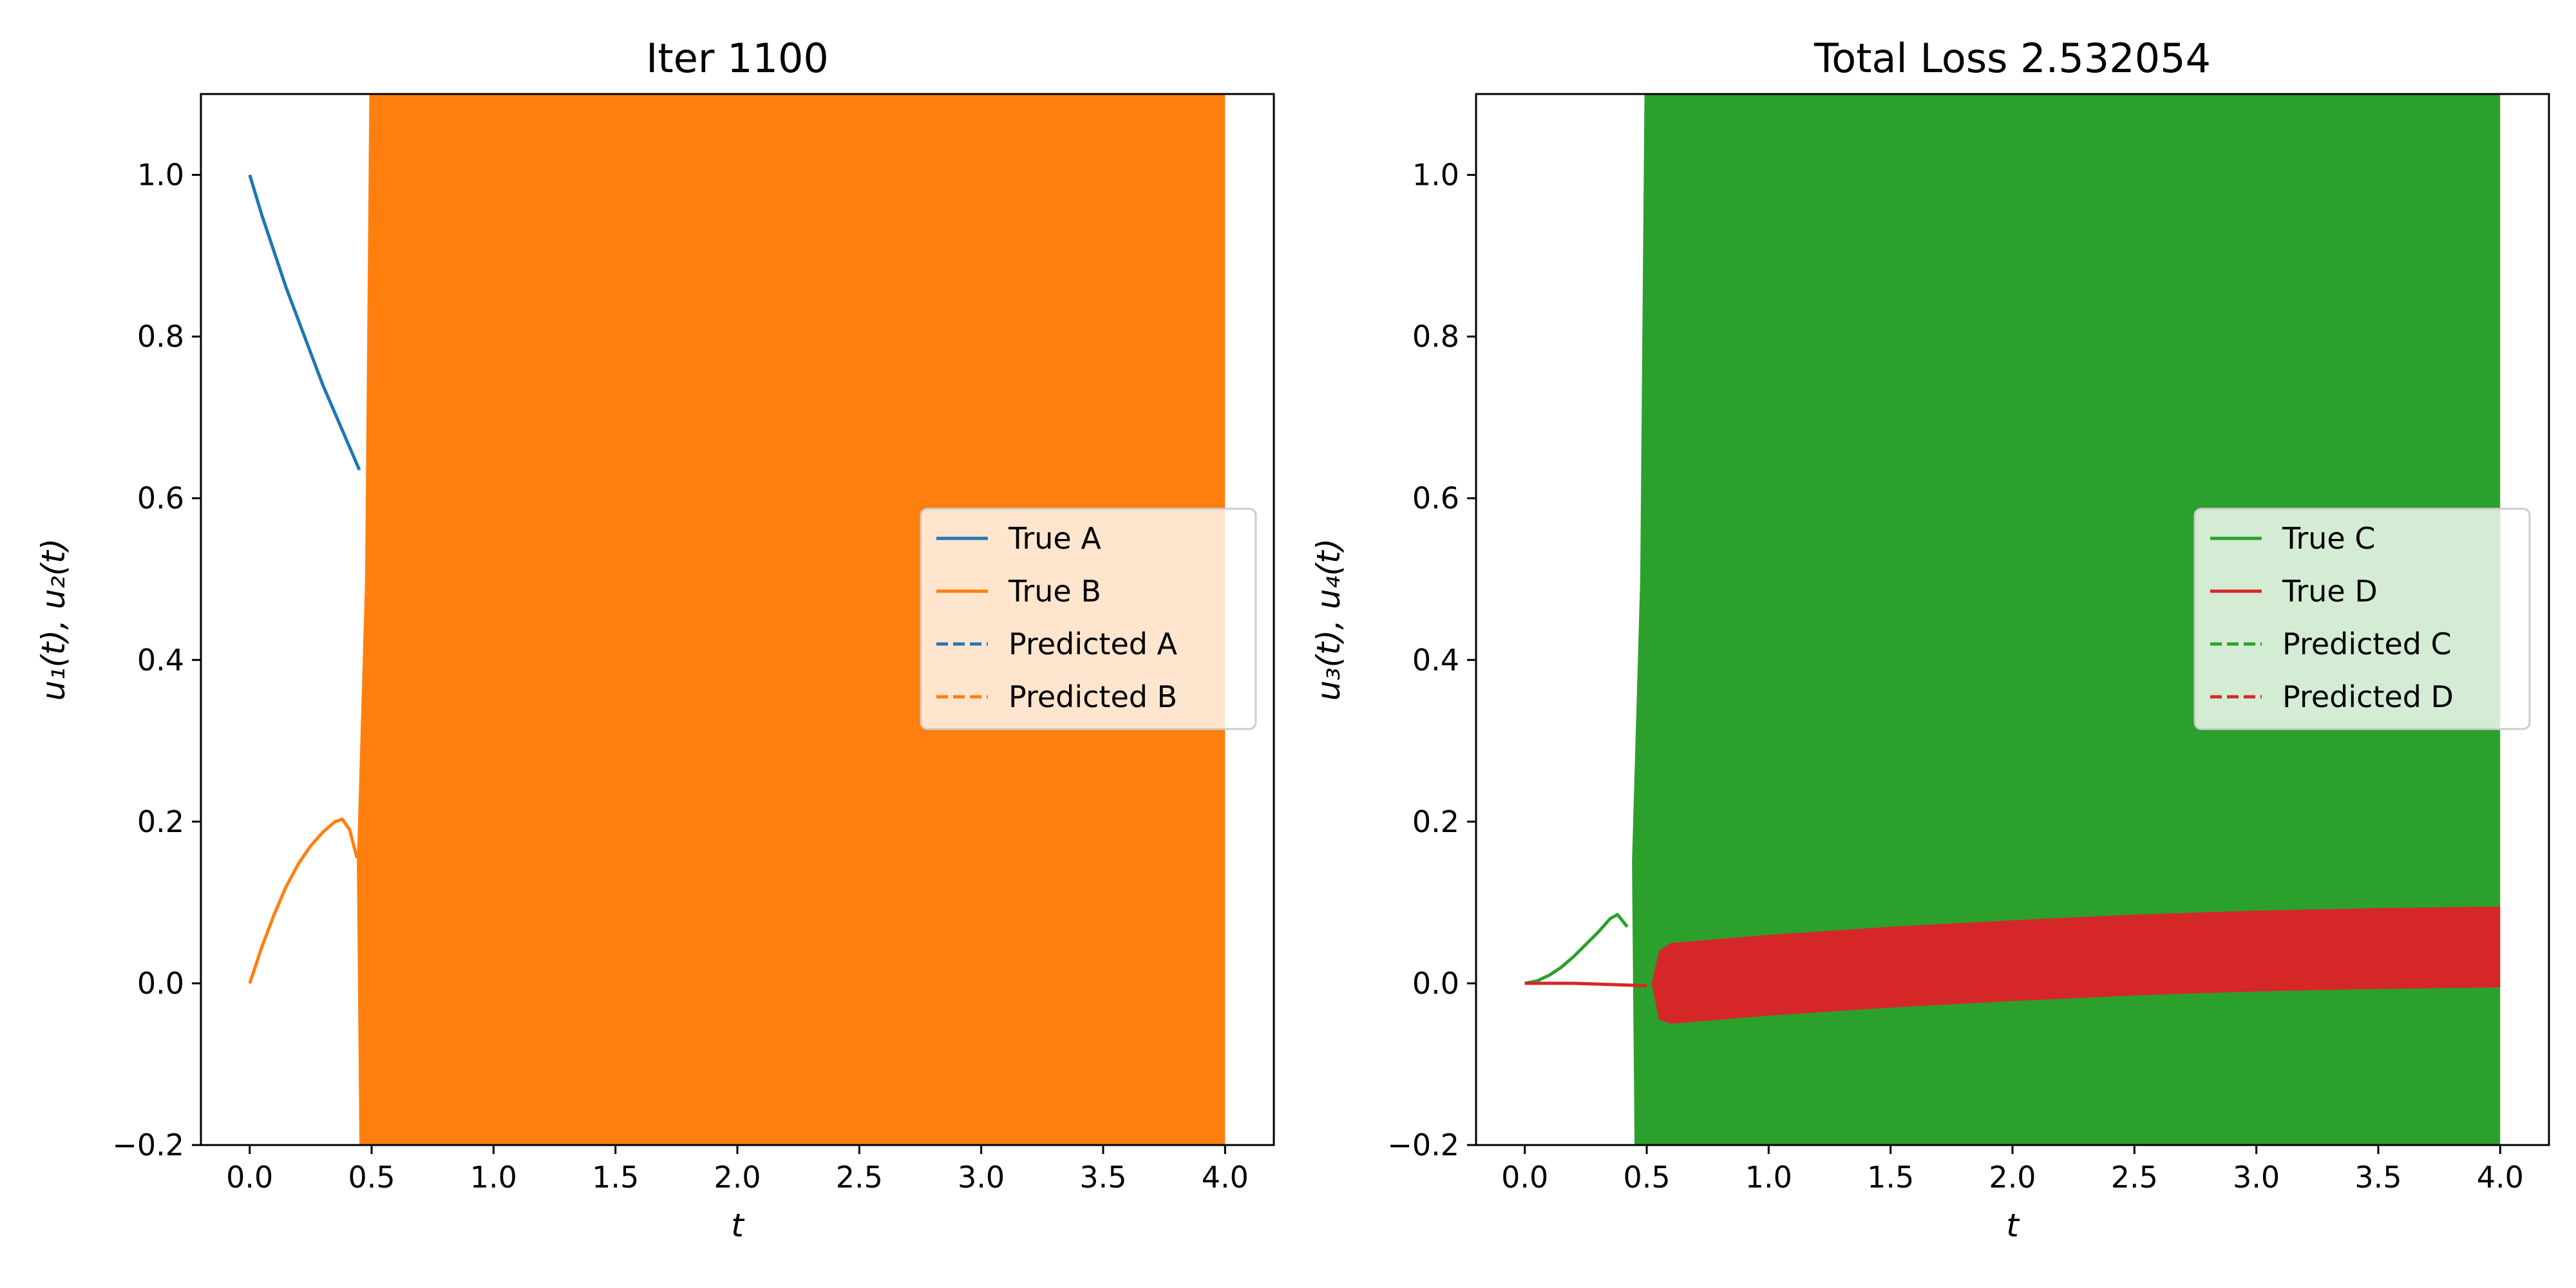 This screenshot has width=2576, height=1288. I want to click on line-true-b, so click(303, 901).